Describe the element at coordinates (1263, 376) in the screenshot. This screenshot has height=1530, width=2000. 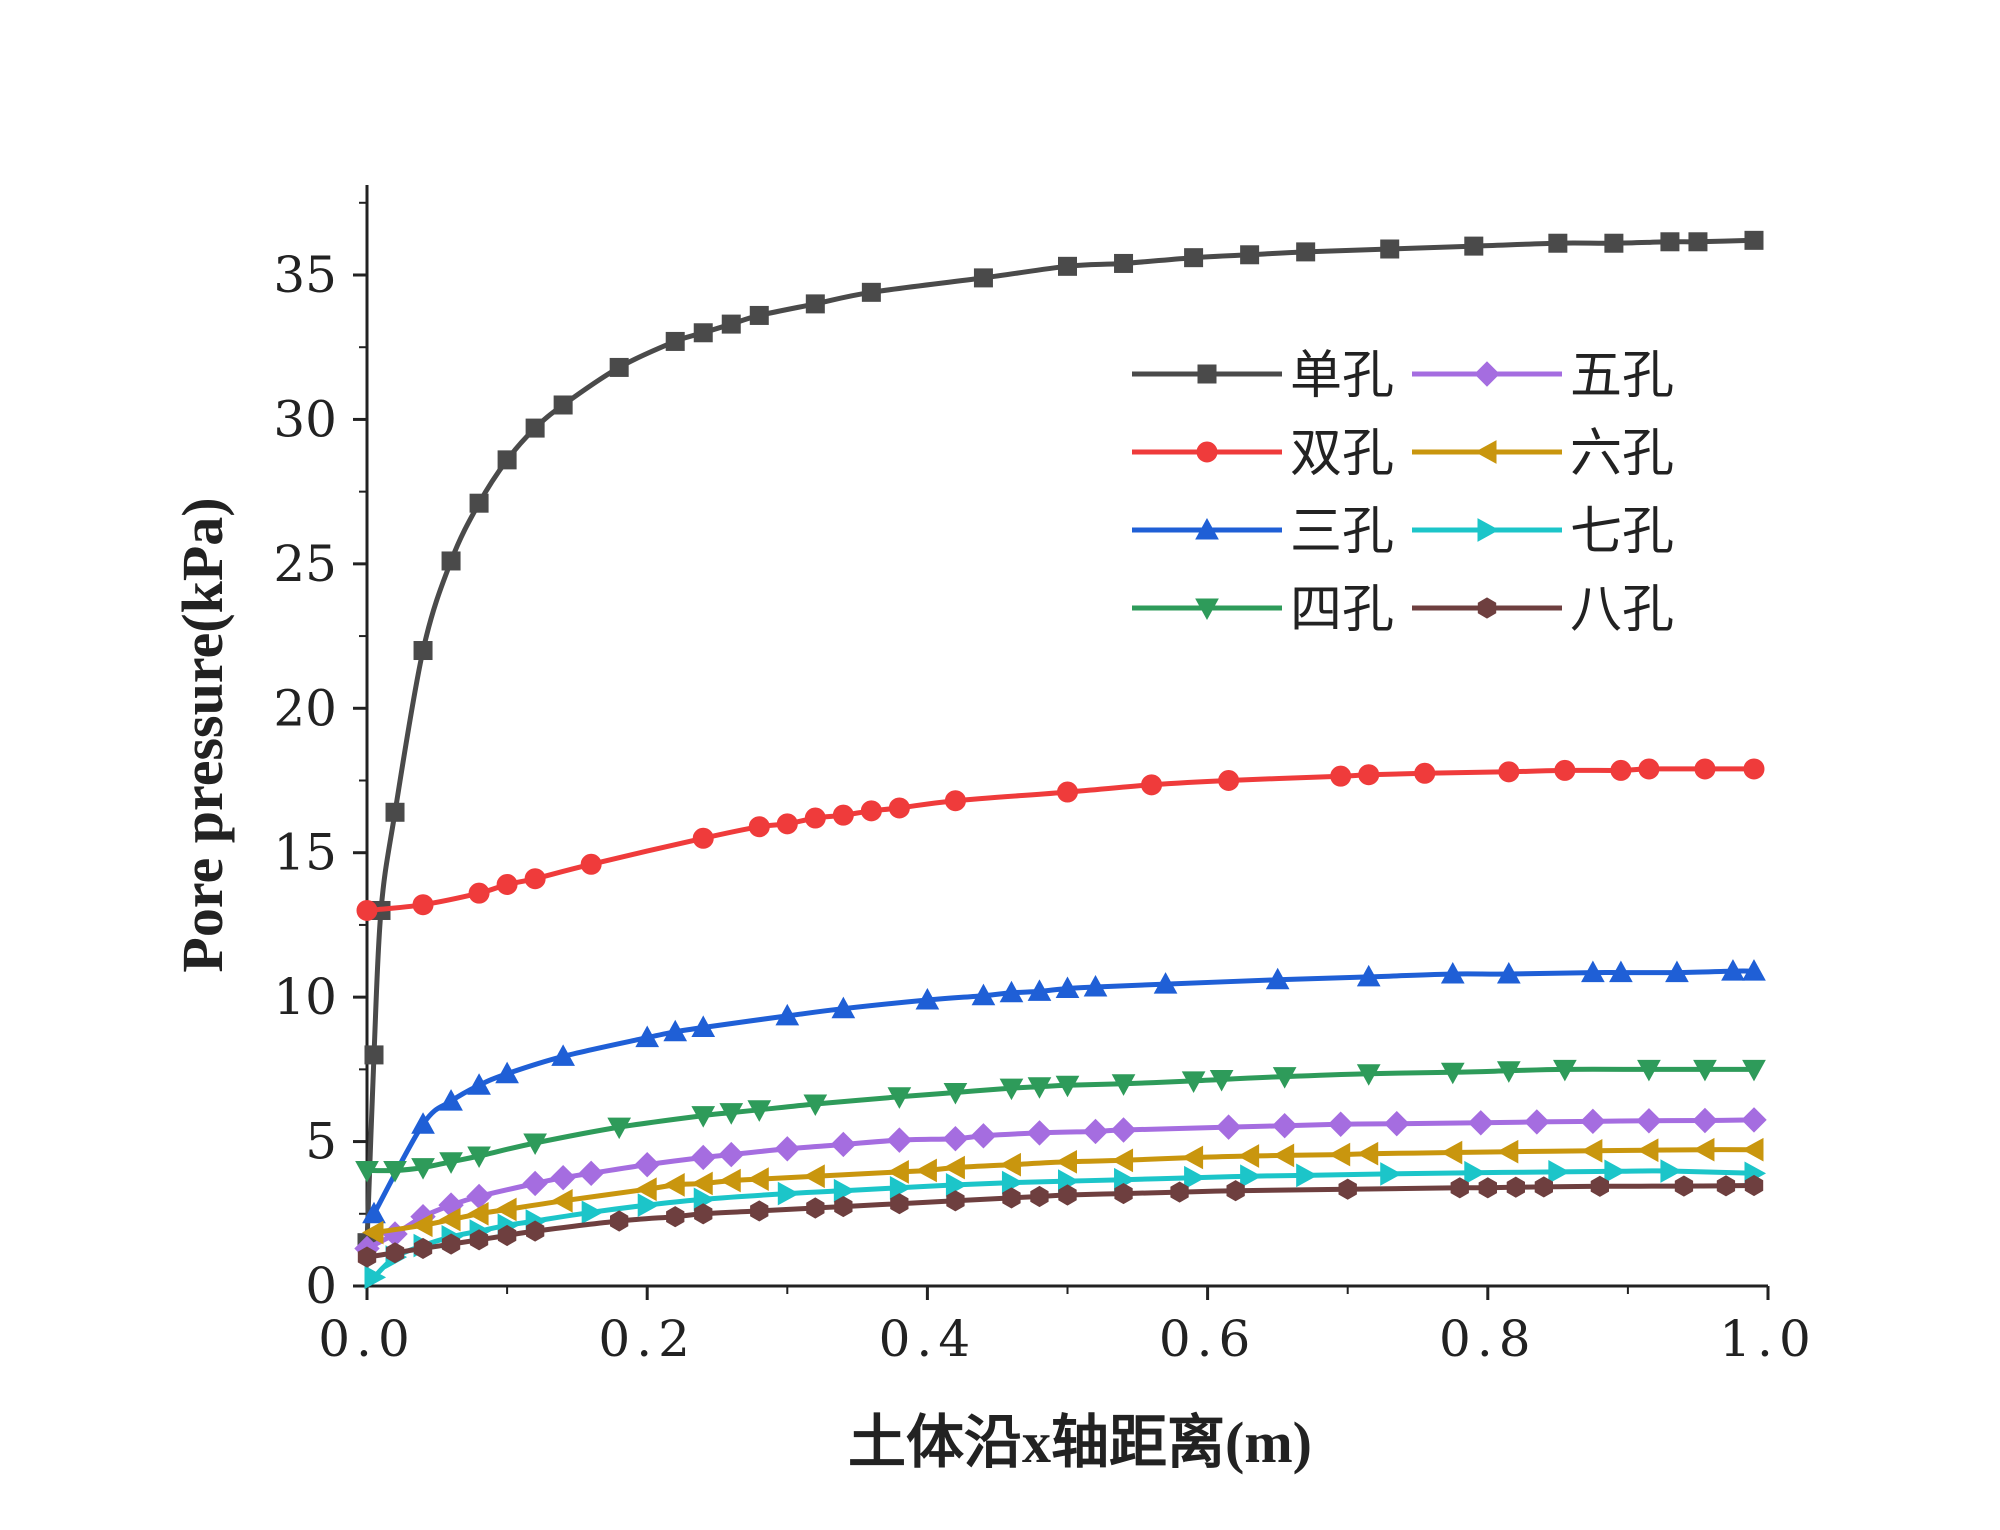
I see `legend-item: 单孔` at that location.